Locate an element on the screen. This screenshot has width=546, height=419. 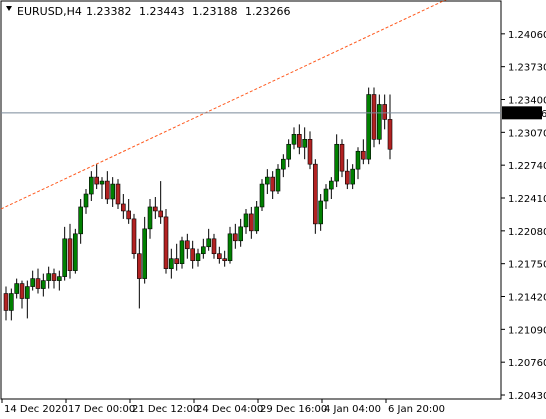
y-tick-label: 1.21420 is located at coordinates (527, 298).